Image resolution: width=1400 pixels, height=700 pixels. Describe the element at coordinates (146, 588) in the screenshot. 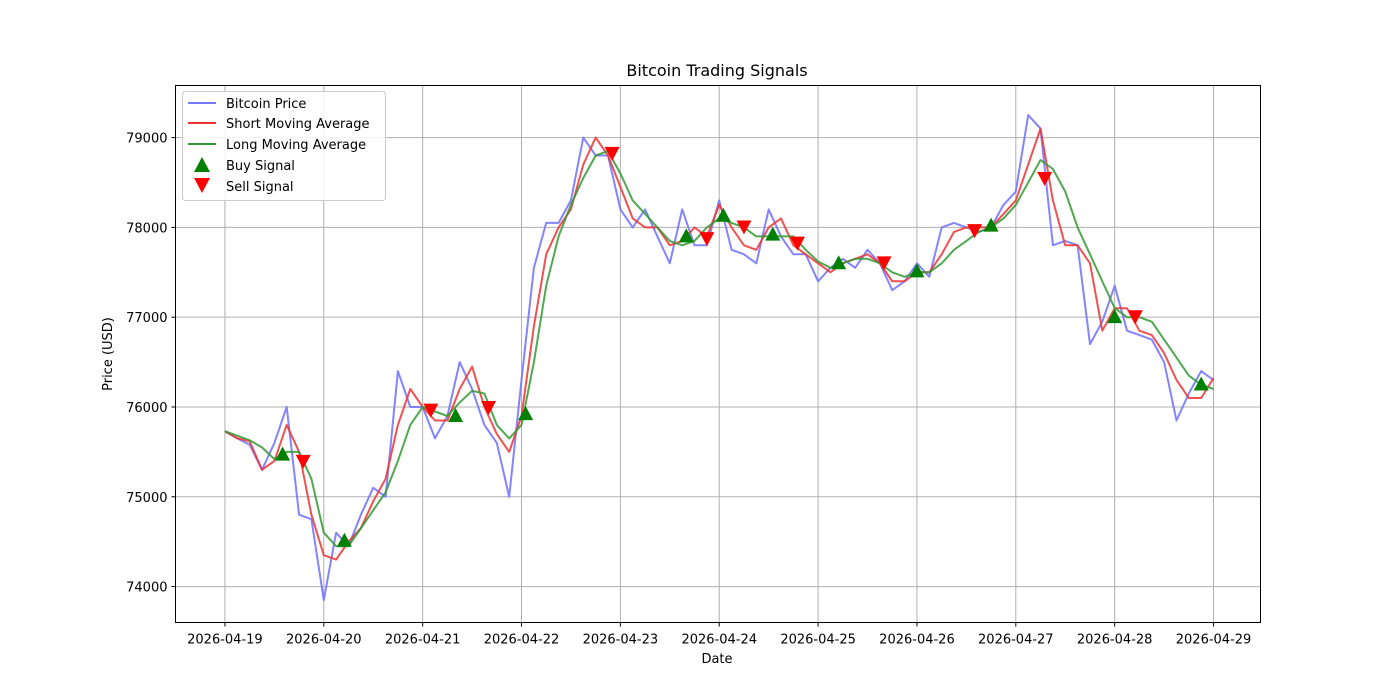

I see `y-tick-label: 74000` at that location.